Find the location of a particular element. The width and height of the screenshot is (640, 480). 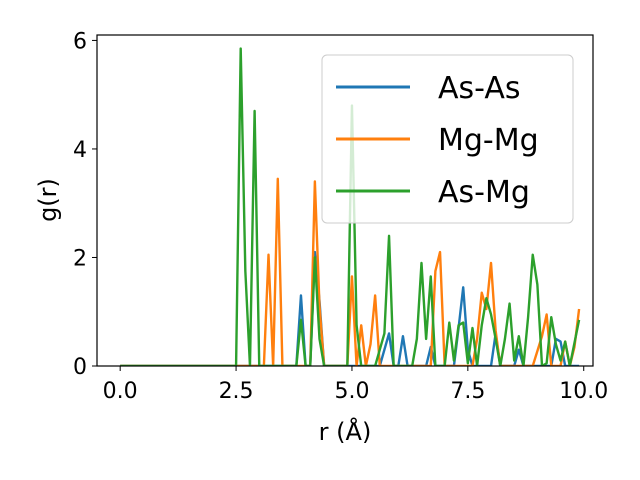

x-tick-label: 2.5 is located at coordinates (236, 391).